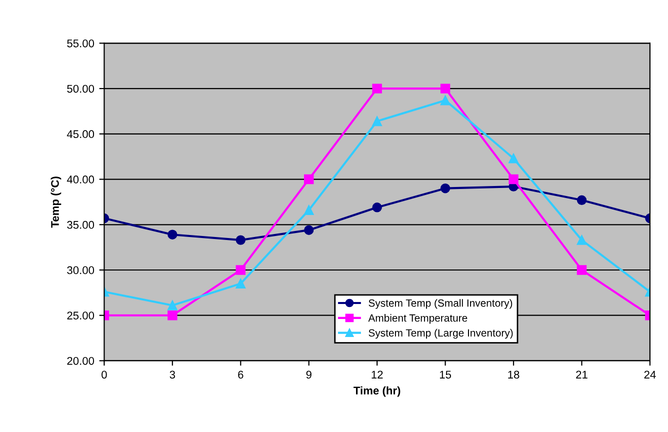  Describe the element at coordinates (80, 224) in the screenshot. I see `y-tick-label: 35.00` at that location.